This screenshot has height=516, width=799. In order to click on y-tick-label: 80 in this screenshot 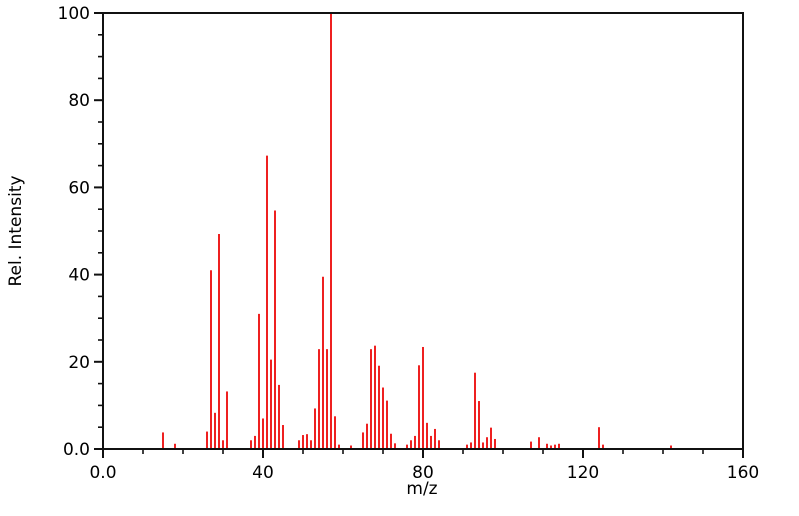, I will do `click(79, 101)`.